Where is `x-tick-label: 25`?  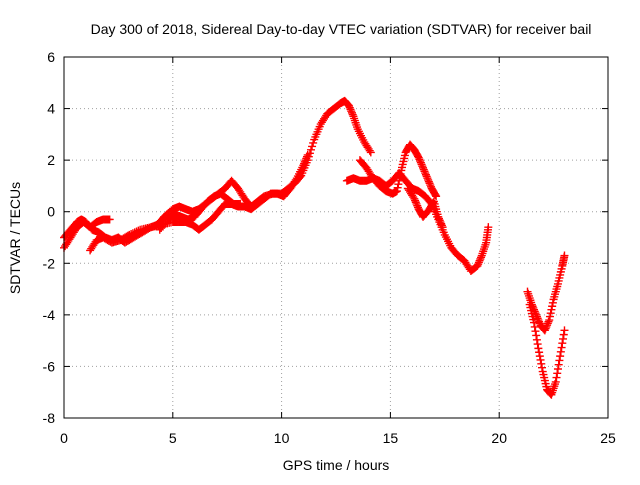 x-tick-label: 25 is located at coordinates (608, 438).